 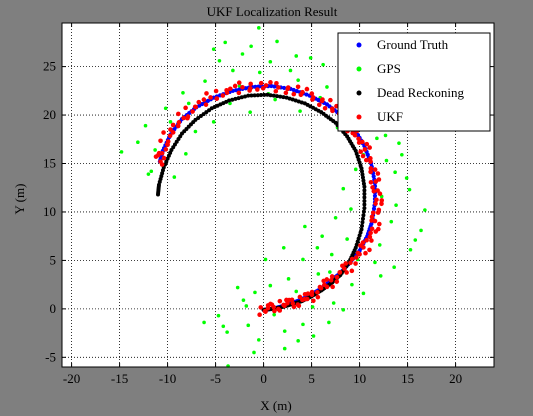 I want to click on y-tick-label: 15, so click(x=49, y=163).